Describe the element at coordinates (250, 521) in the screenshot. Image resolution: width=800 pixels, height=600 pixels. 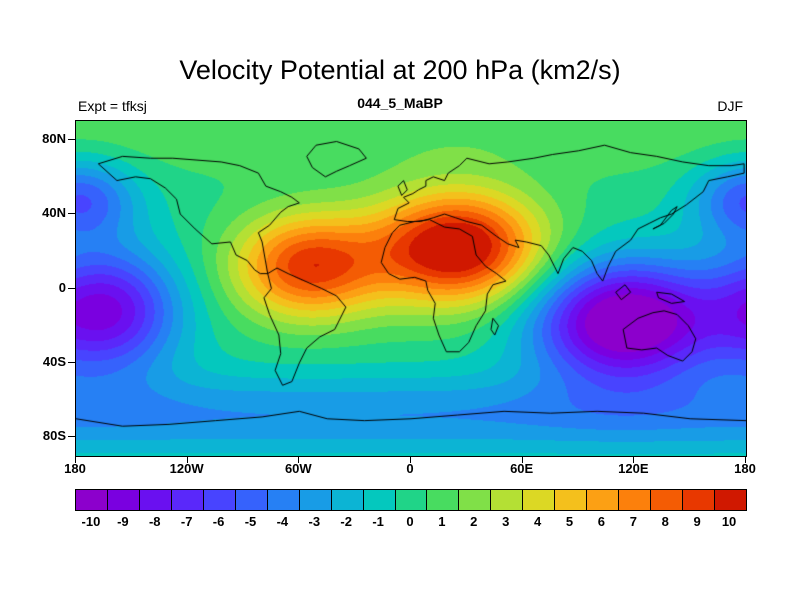
I see `colorbar-level-label: -5` at that location.